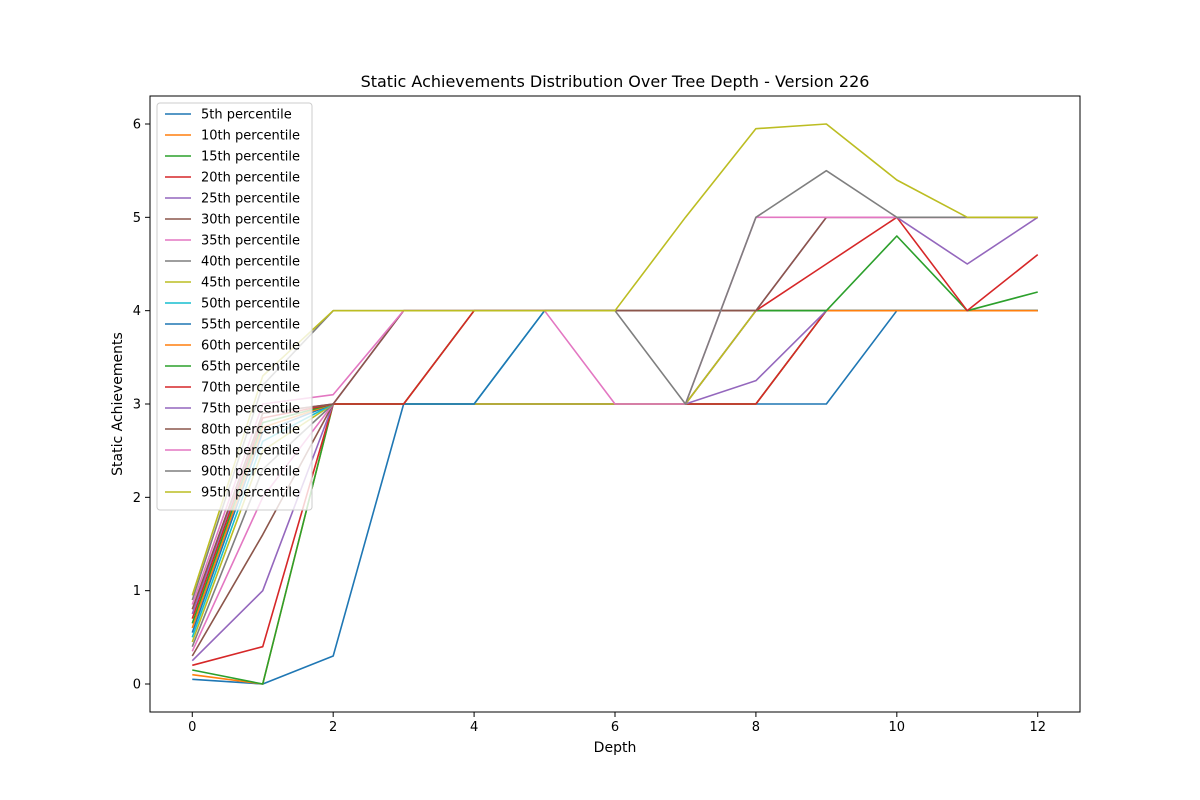 This screenshot has height=800, width=1200. Describe the element at coordinates (250, 493) in the screenshot. I see `legend-entry-label: 95th percentile` at that location.